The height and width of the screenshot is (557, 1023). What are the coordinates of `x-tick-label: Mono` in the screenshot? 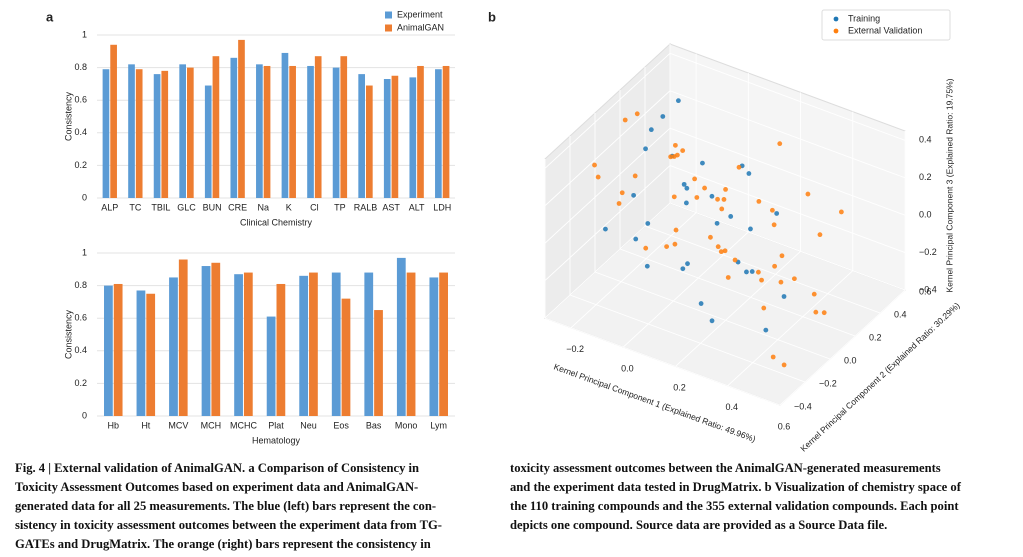 It's located at (406, 425).